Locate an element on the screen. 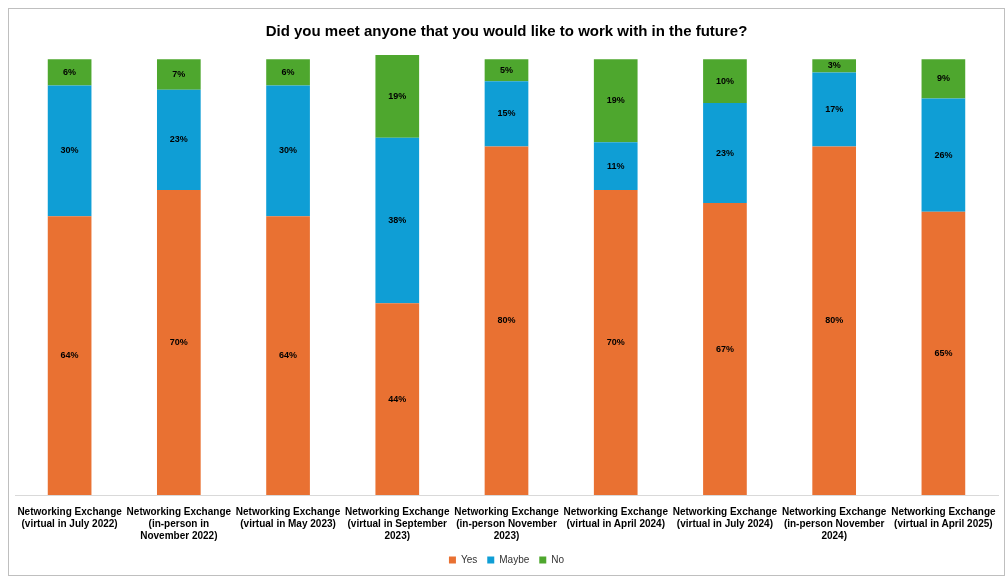 Image resolution: width=1005 pixels, height=576 pixels. data-label: 10% is located at coordinates (724, 80).